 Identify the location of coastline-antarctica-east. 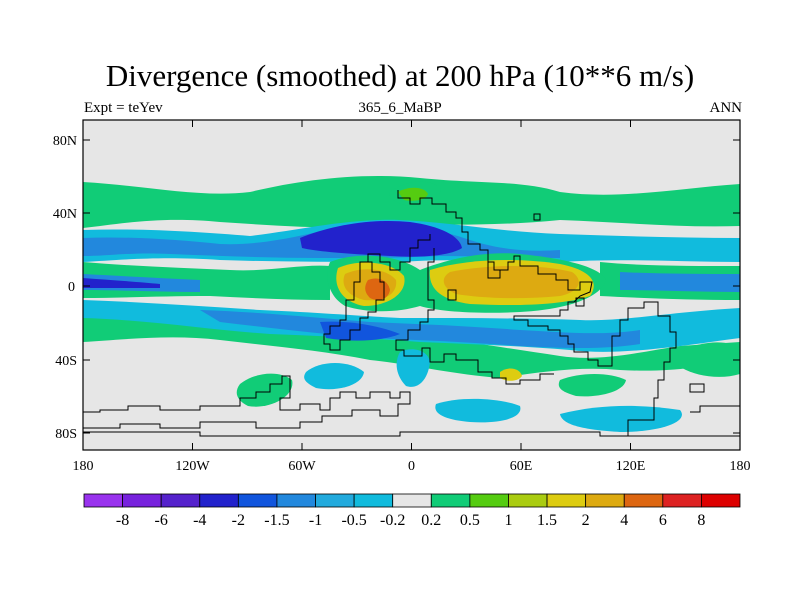
(715, 409).